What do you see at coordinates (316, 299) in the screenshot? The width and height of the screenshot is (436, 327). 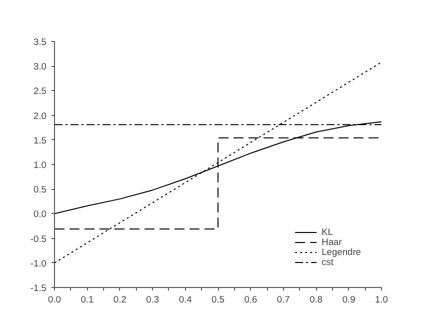 I see `x-tick-label: 0.8` at bounding box center [316, 299].